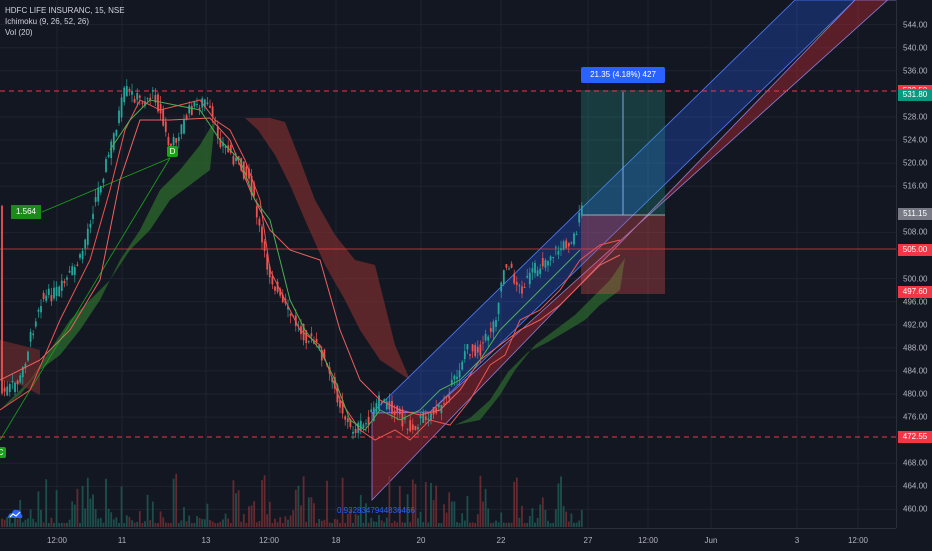 This screenshot has width=932, height=551. What do you see at coordinates (915, 509) in the screenshot?
I see `price-tick: 460.00` at bounding box center [915, 509].